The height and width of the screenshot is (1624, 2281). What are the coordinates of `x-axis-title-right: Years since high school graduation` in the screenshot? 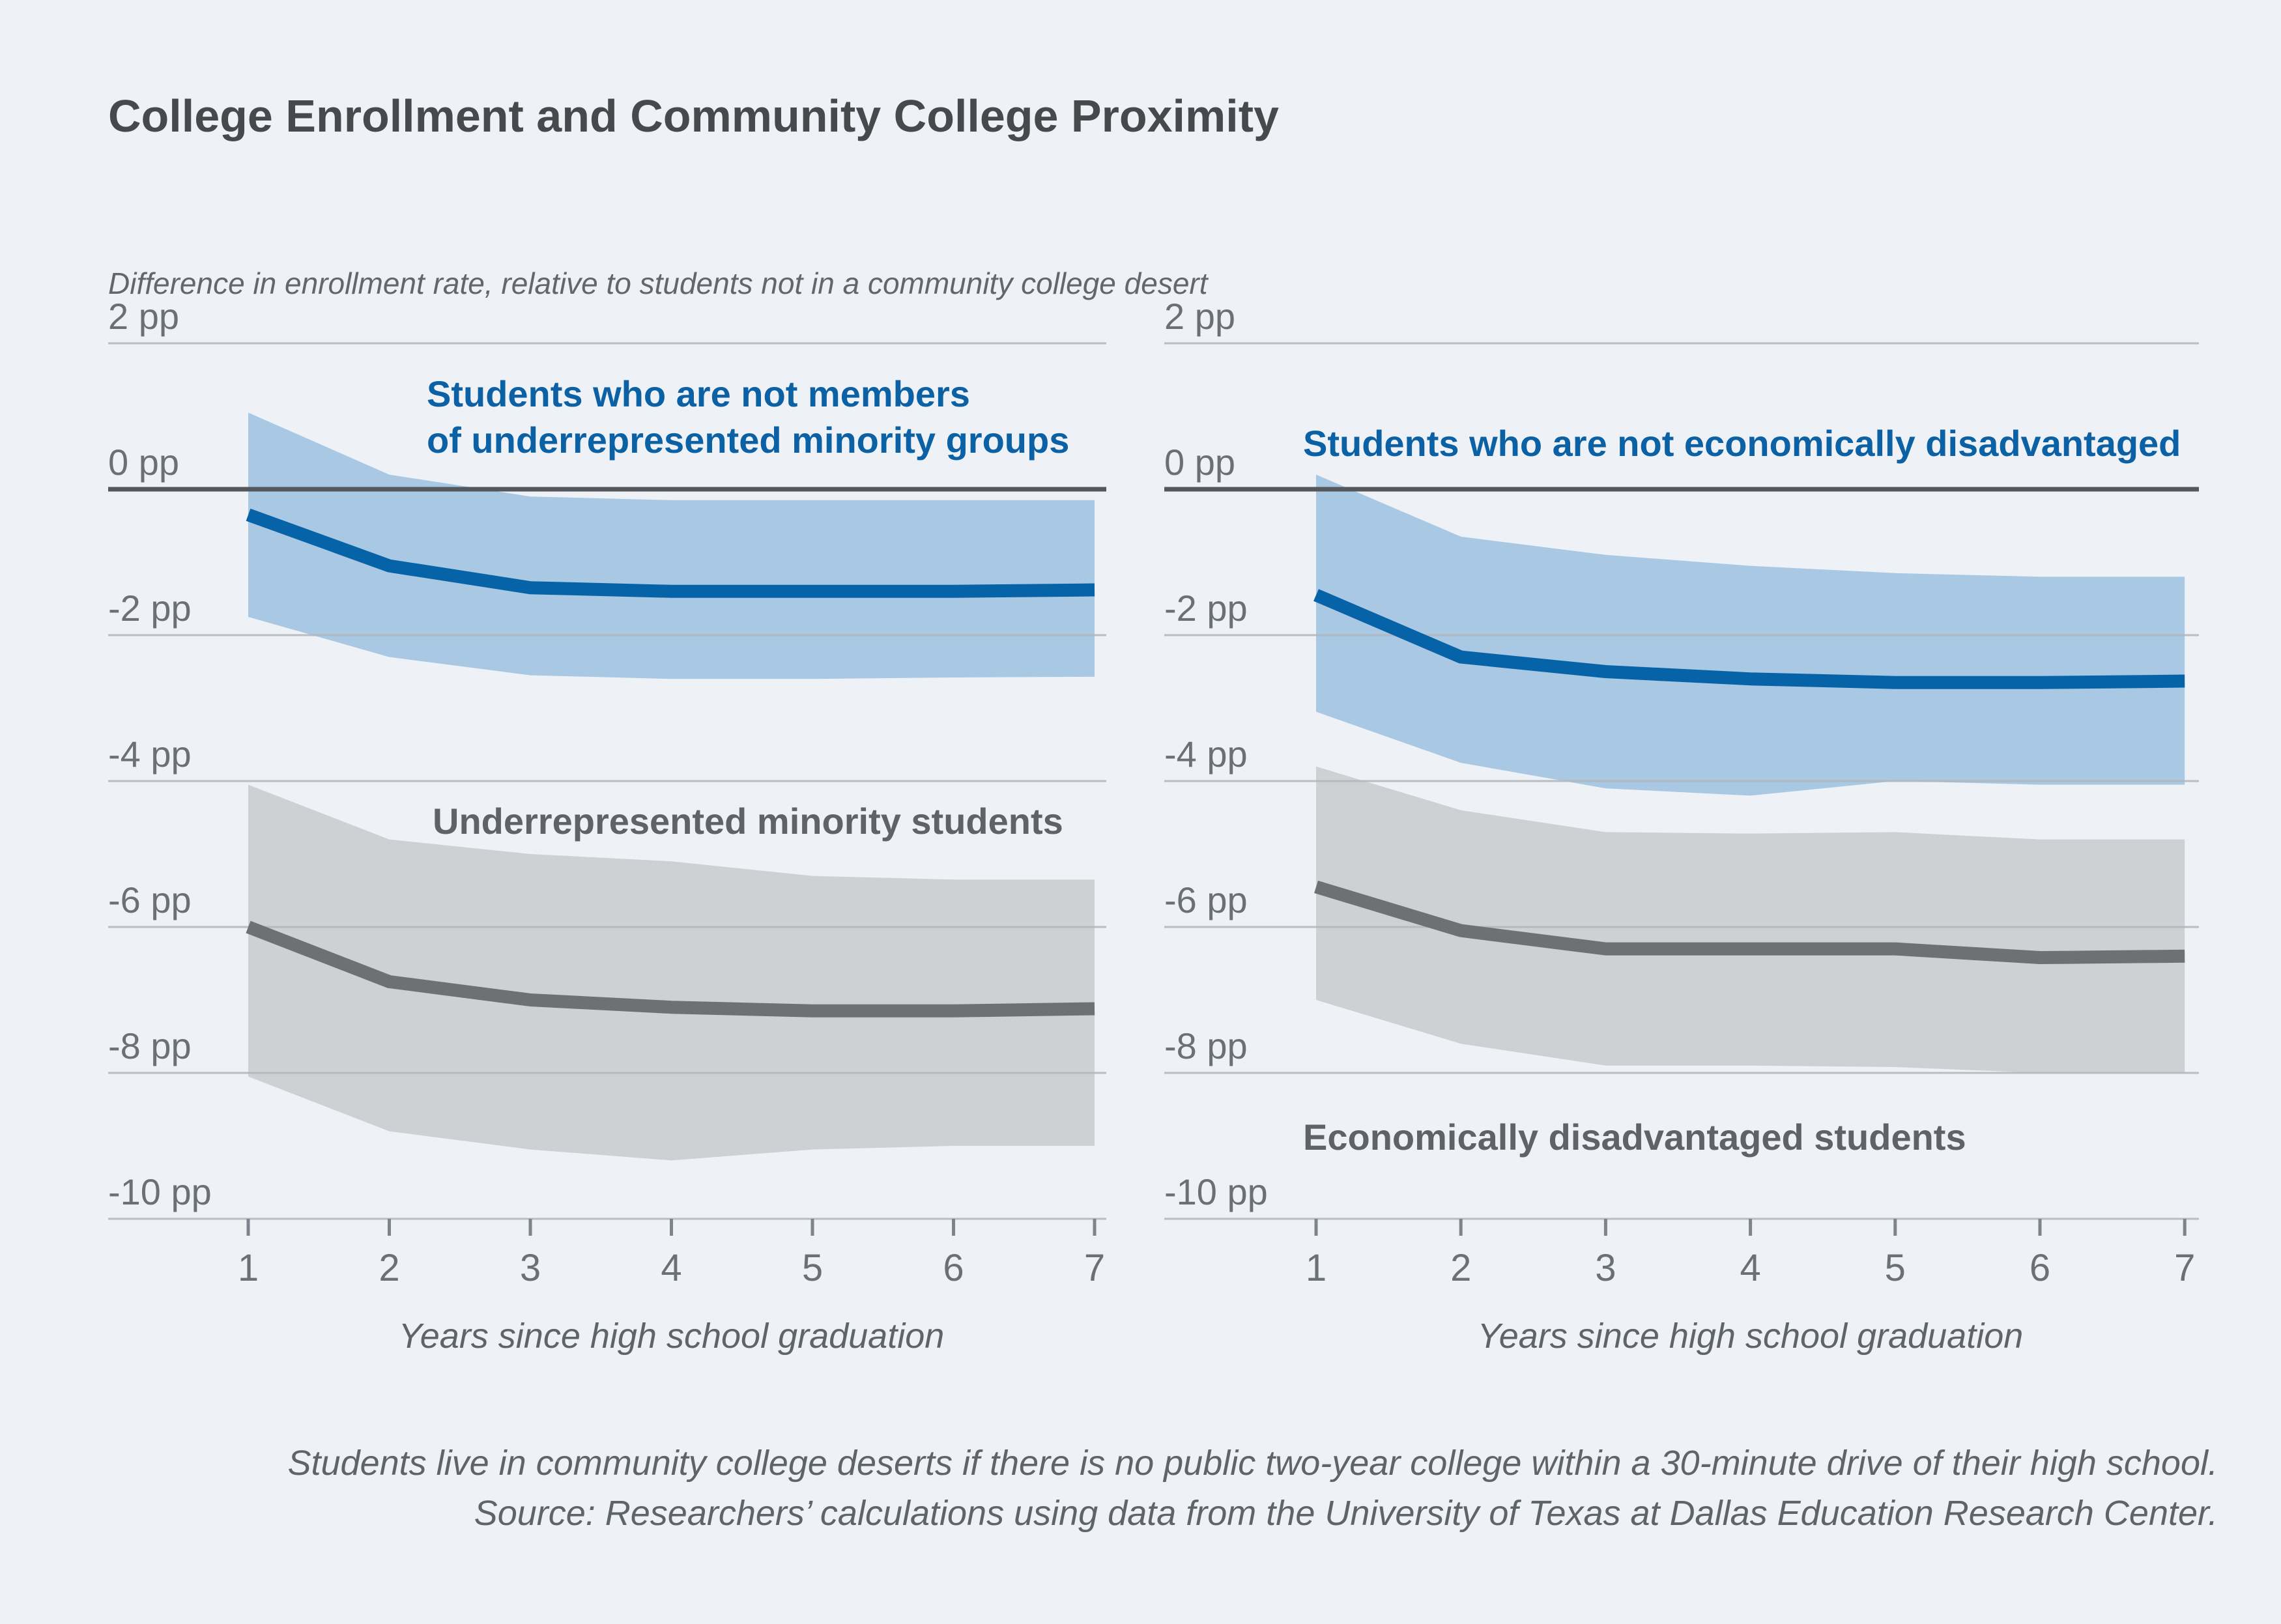 It's located at (1750, 1336).